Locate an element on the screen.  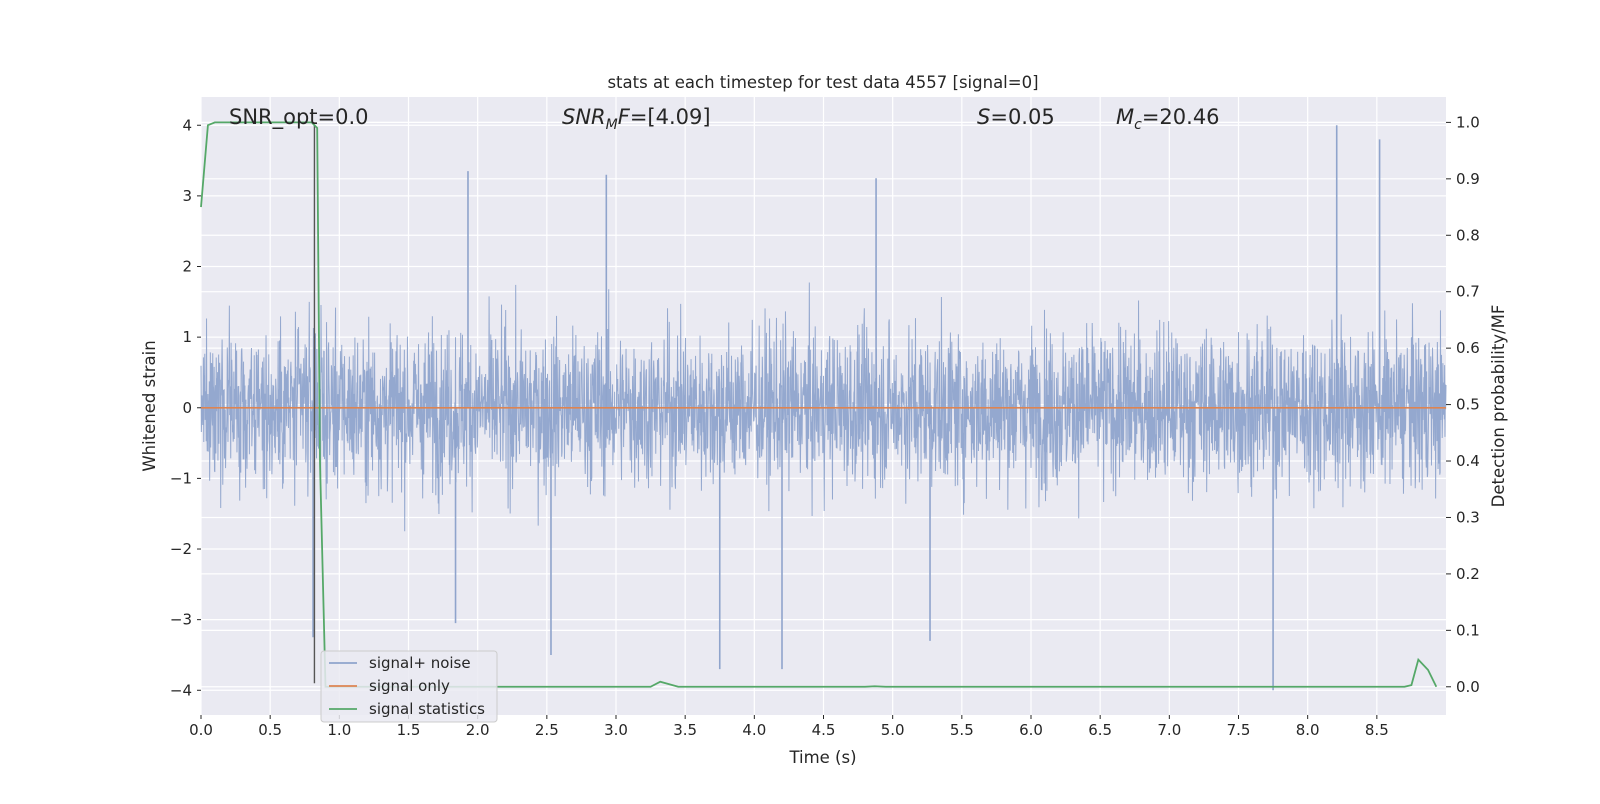
annotation-snr-opt: SNR_opt=0.0 is located at coordinates (299, 117).